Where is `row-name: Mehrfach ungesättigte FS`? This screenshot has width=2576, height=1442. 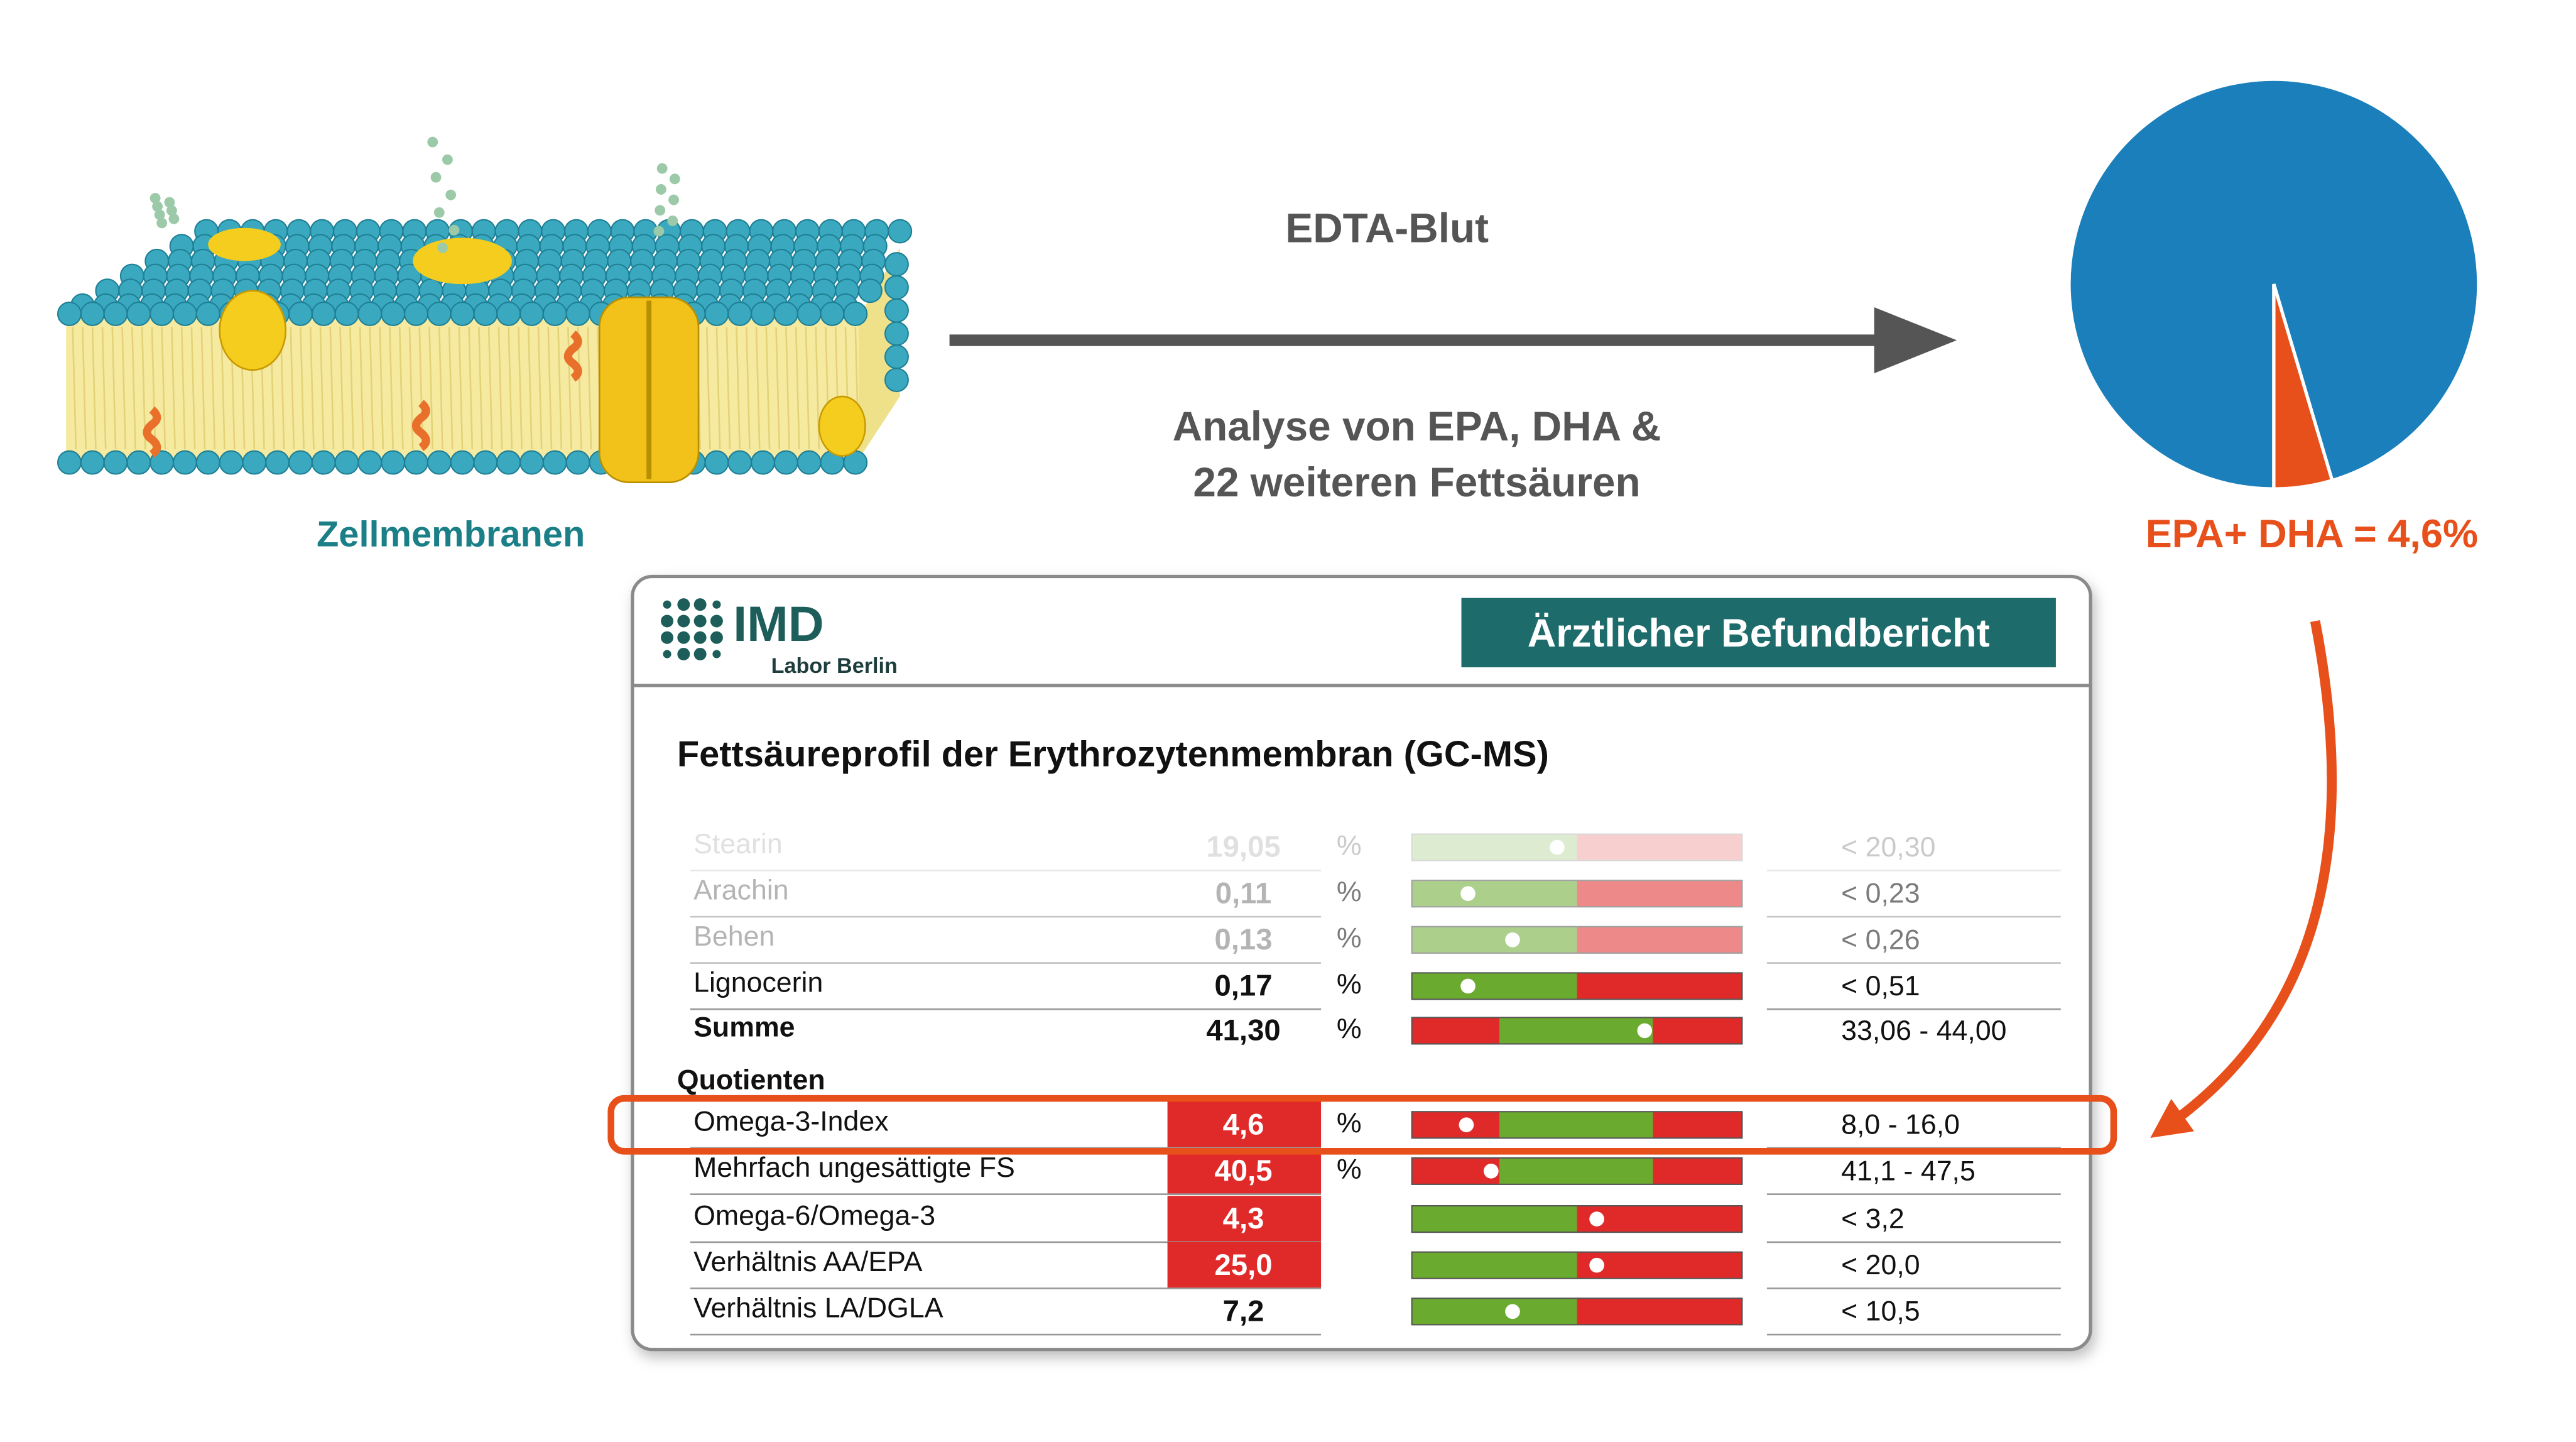 row-name: Mehrfach ungesättigte FS is located at coordinates (854, 1167).